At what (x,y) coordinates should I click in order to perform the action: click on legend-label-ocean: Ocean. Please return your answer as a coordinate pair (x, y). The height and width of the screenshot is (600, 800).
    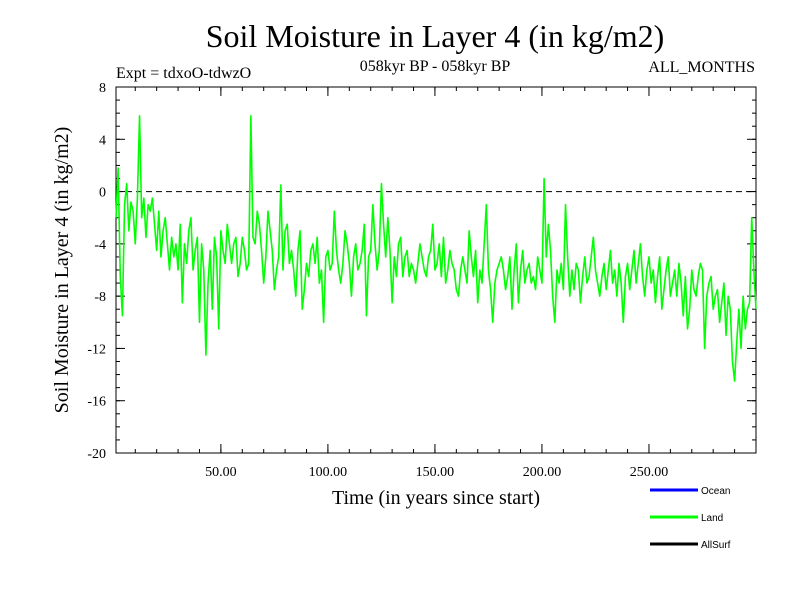
    Looking at the image, I should click on (715, 491).